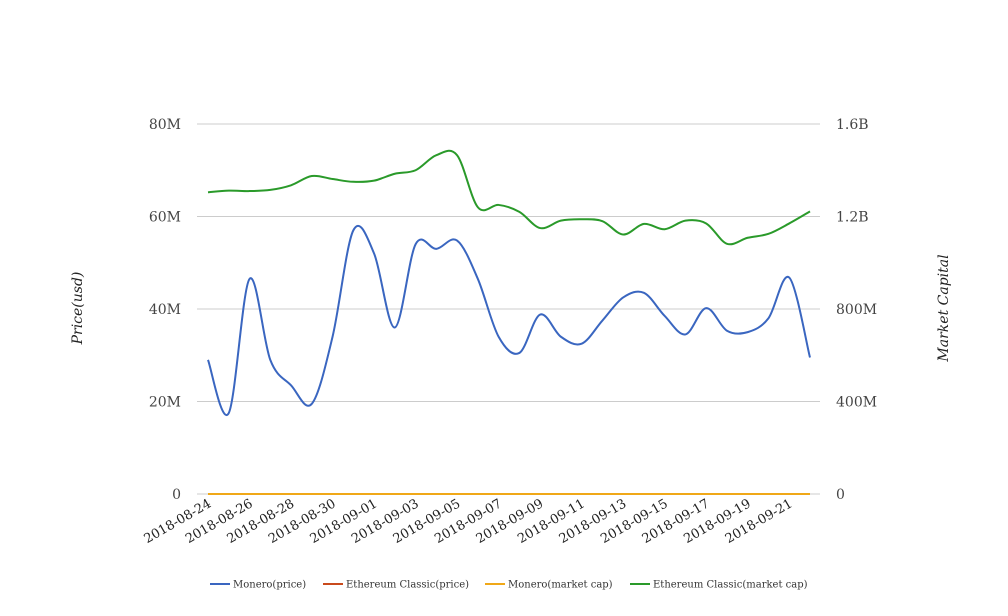  I want to click on legend-label: Ethereum Classic(market cap), so click(730, 585).